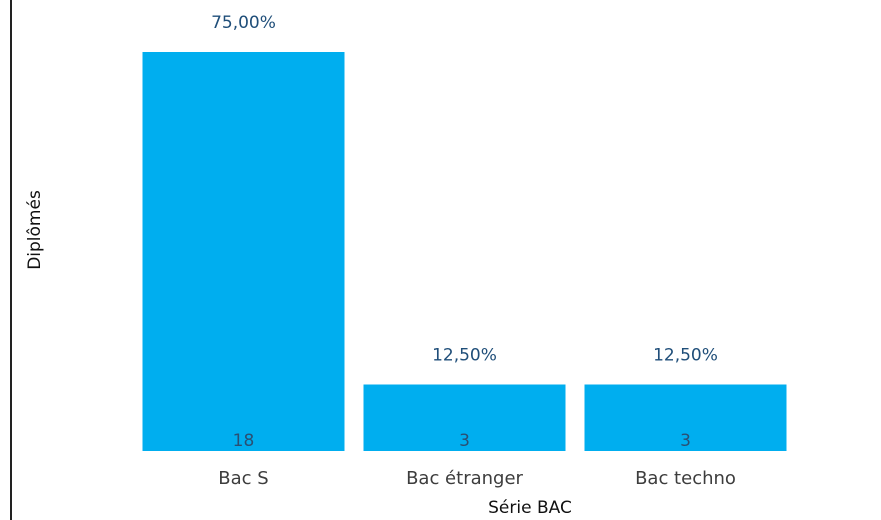 Image resolution: width=881 pixels, height=520 pixels. What do you see at coordinates (464, 478) in the screenshot?
I see `x-tick-label-1: Bac étranger` at bounding box center [464, 478].